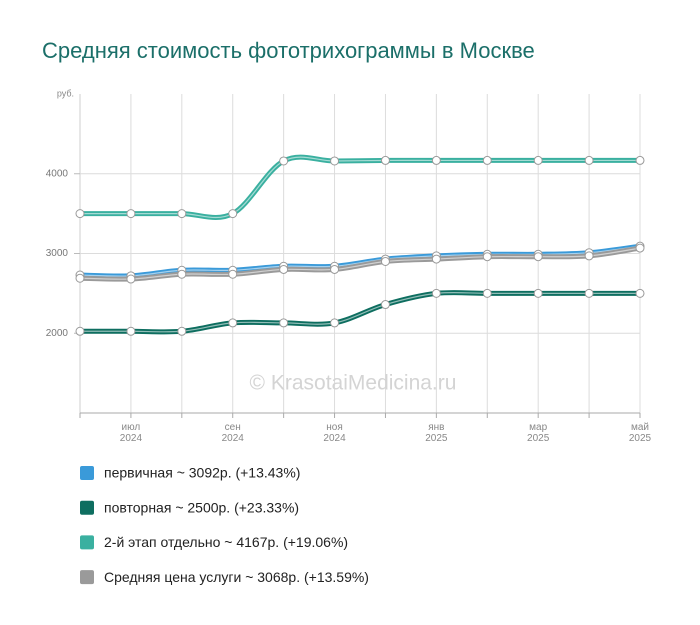 Image resolution: width=700 pixels, height=625 pixels. Describe the element at coordinates (538, 433) in the screenshot. I see `x-tick-label: мар 2025` at that location.